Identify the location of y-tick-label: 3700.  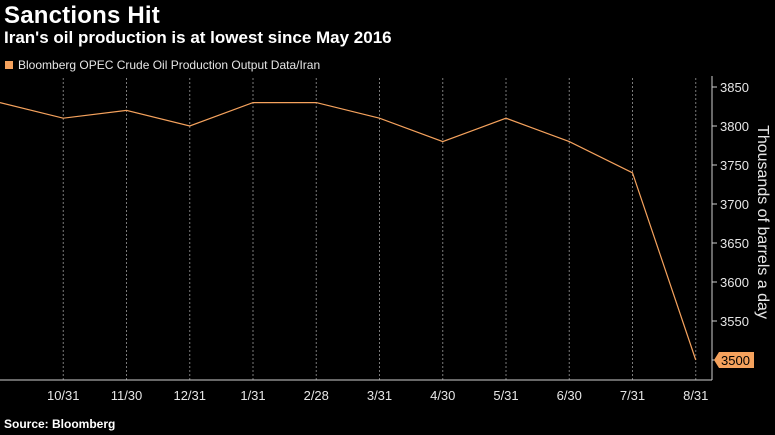
(734, 204).